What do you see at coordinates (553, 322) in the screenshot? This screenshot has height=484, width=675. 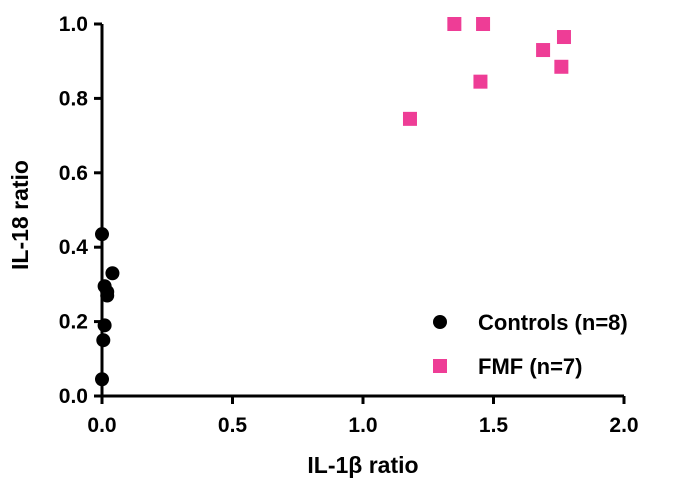 I see `legend-label: Controls (n=8)` at bounding box center [553, 322].